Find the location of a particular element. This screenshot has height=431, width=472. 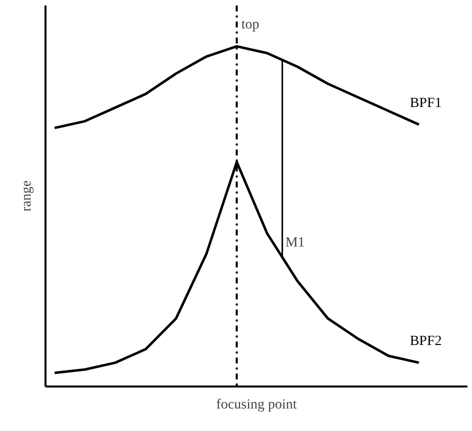

series-label: BPF2 is located at coordinates (426, 342).